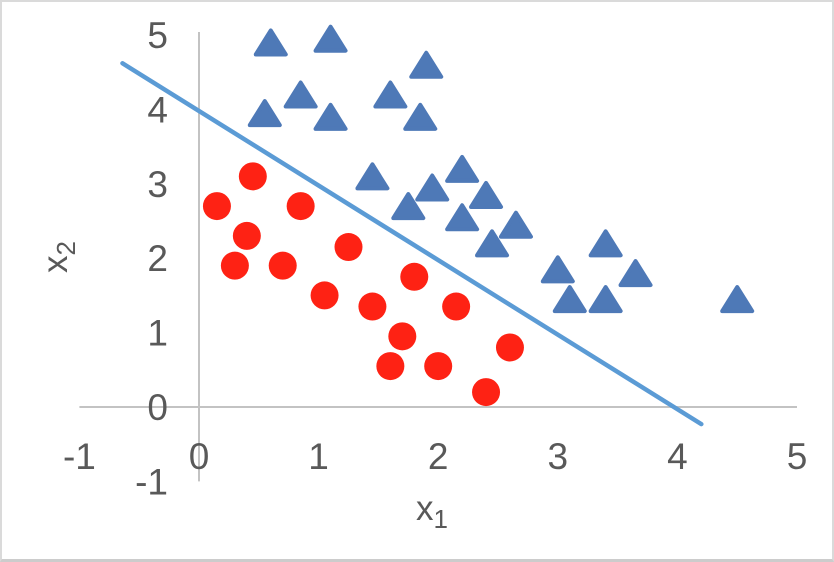 The image size is (834, 562). What do you see at coordinates (440, 519) in the screenshot?
I see `x-axis-title-subscript: 1` at bounding box center [440, 519].